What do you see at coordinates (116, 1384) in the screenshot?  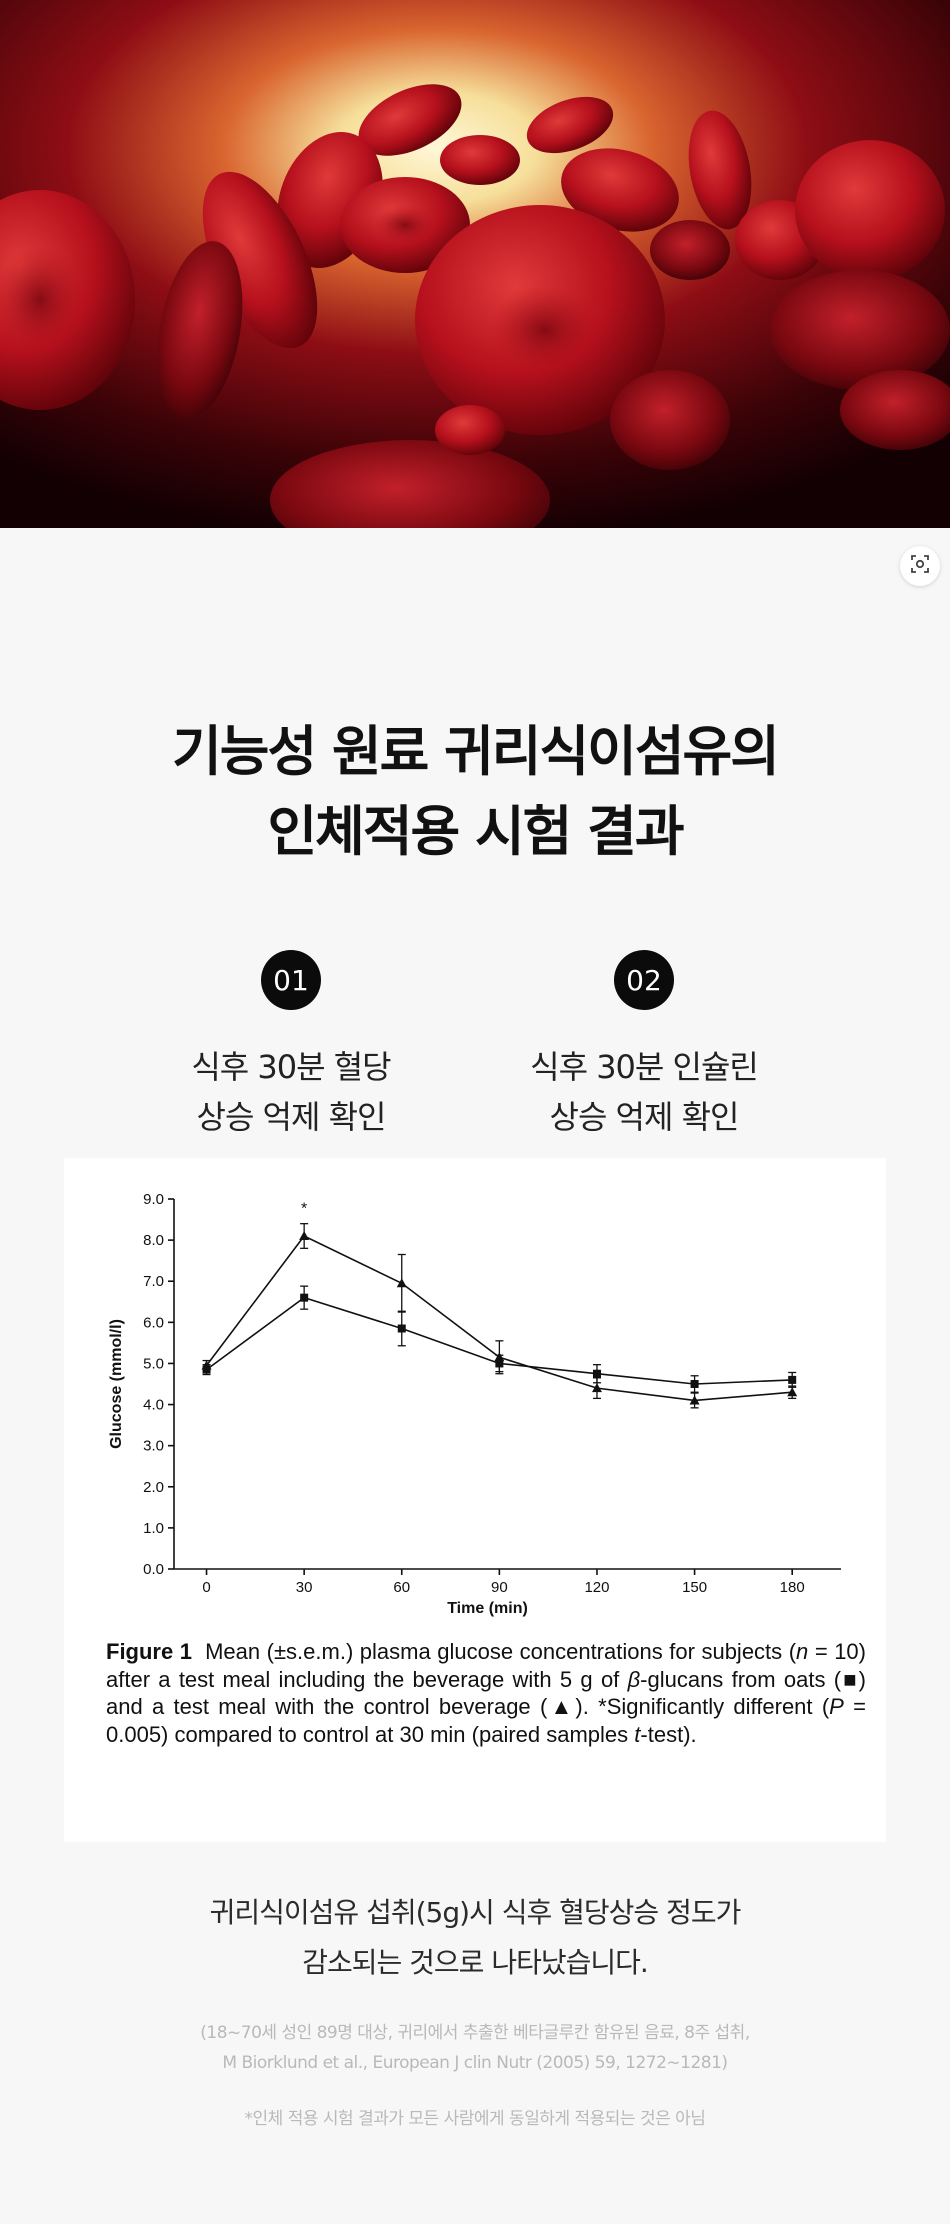 I see `y-axis-label: Glucose (mmol/l)` at bounding box center [116, 1384].